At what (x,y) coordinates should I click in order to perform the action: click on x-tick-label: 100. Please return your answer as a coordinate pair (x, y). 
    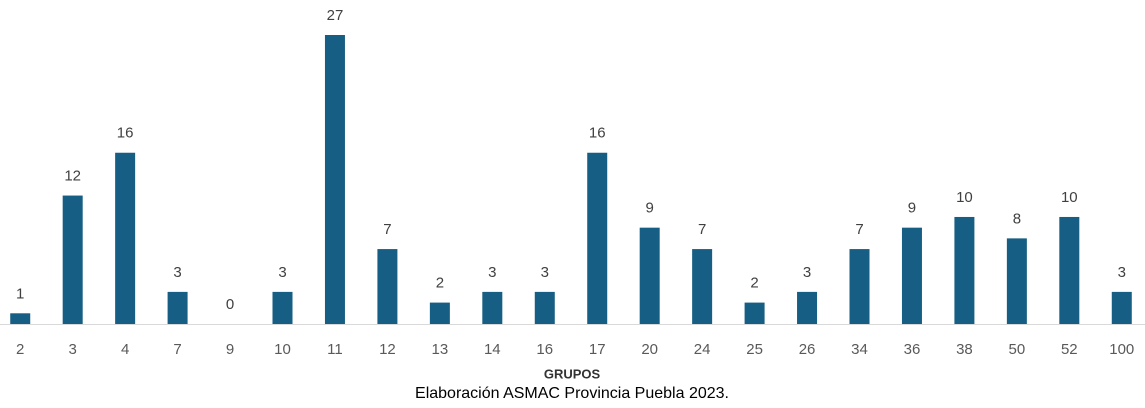
    Looking at the image, I should click on (1121, 349).